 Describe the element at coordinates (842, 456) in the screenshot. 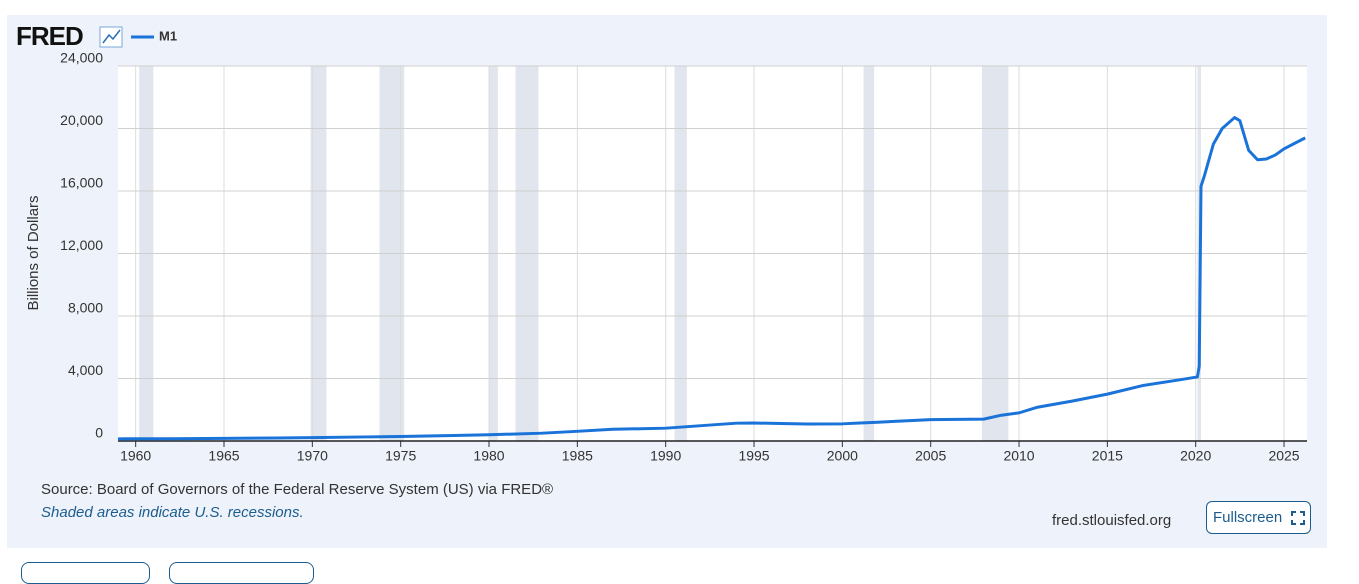

I see `x-tick-label: 2000` at that location.